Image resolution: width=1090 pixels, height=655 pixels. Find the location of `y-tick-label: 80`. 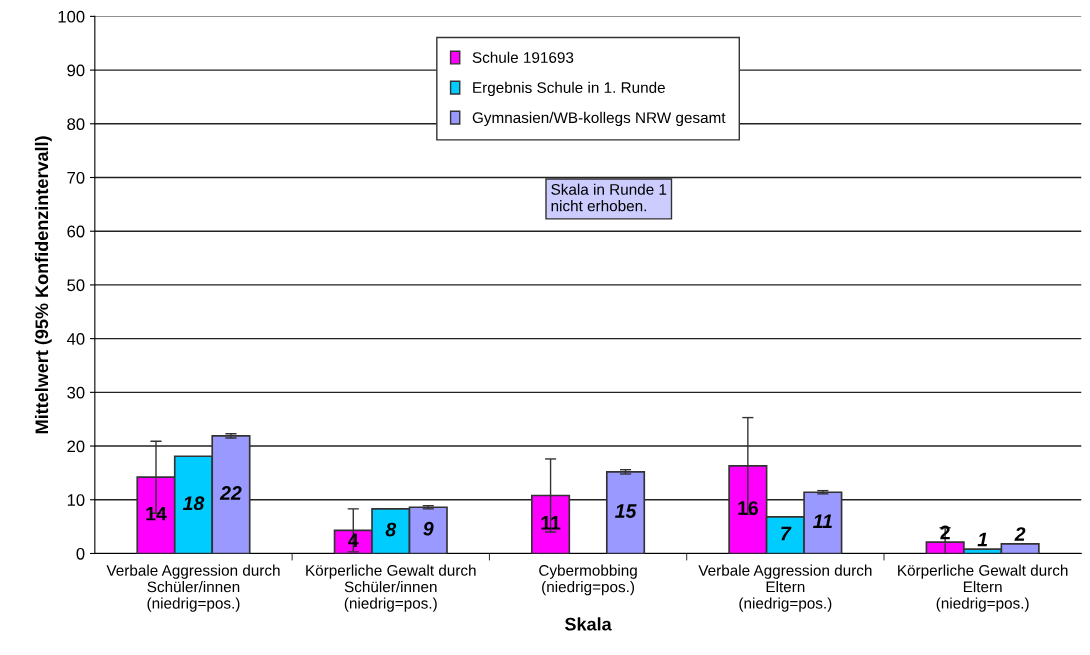

y-tick-label: 80 is located at coordinates (76, 124).